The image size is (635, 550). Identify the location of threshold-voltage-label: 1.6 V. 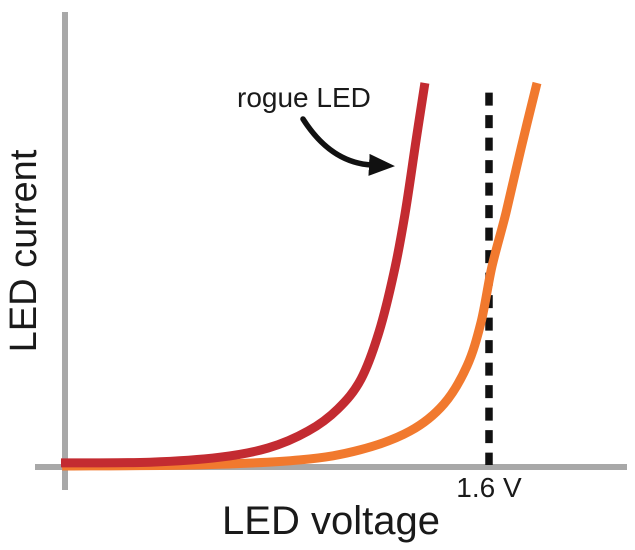
(489, 487).